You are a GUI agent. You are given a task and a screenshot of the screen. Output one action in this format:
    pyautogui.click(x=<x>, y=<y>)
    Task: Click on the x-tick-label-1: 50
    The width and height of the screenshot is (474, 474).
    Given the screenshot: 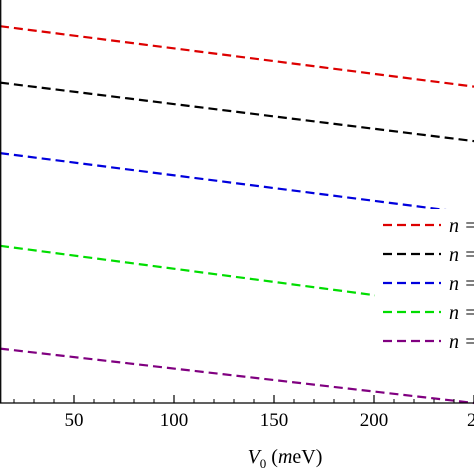 What is the action you would take?
    pyautogui.click(x=74, y=420)
    